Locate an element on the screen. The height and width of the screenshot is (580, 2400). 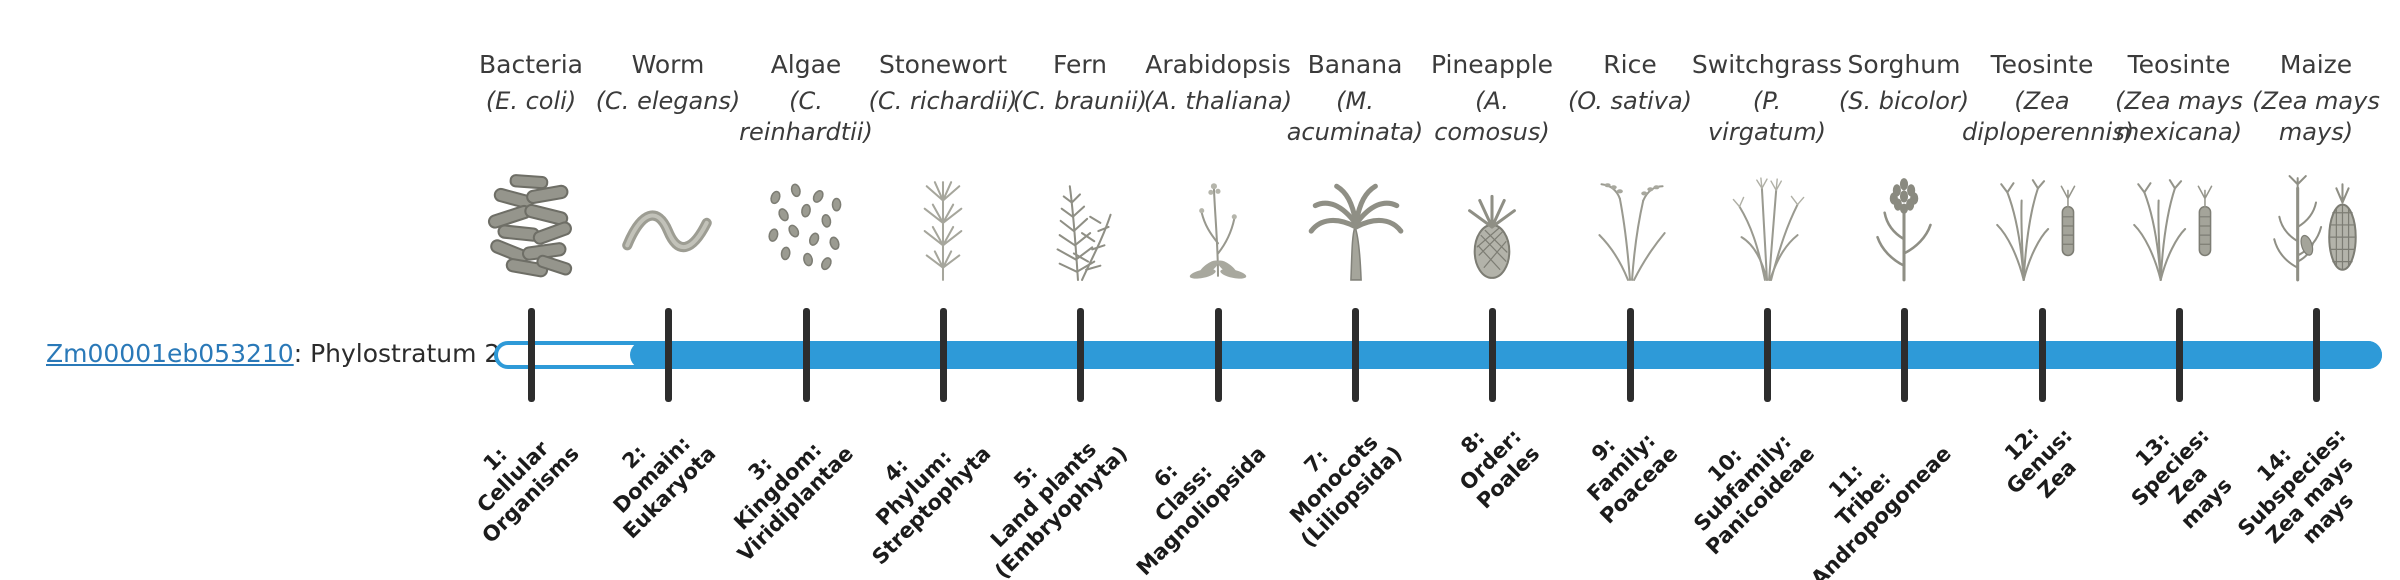
arabidopsis-icon is located at coordinates (1218, 228).